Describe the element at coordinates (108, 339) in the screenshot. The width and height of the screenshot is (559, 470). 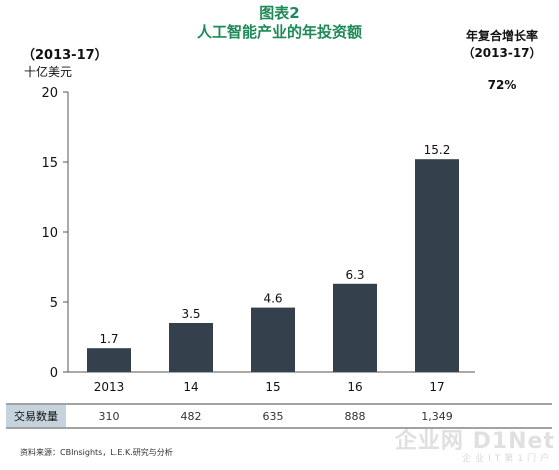
I see `bar-data-label: 1.7` at that location.